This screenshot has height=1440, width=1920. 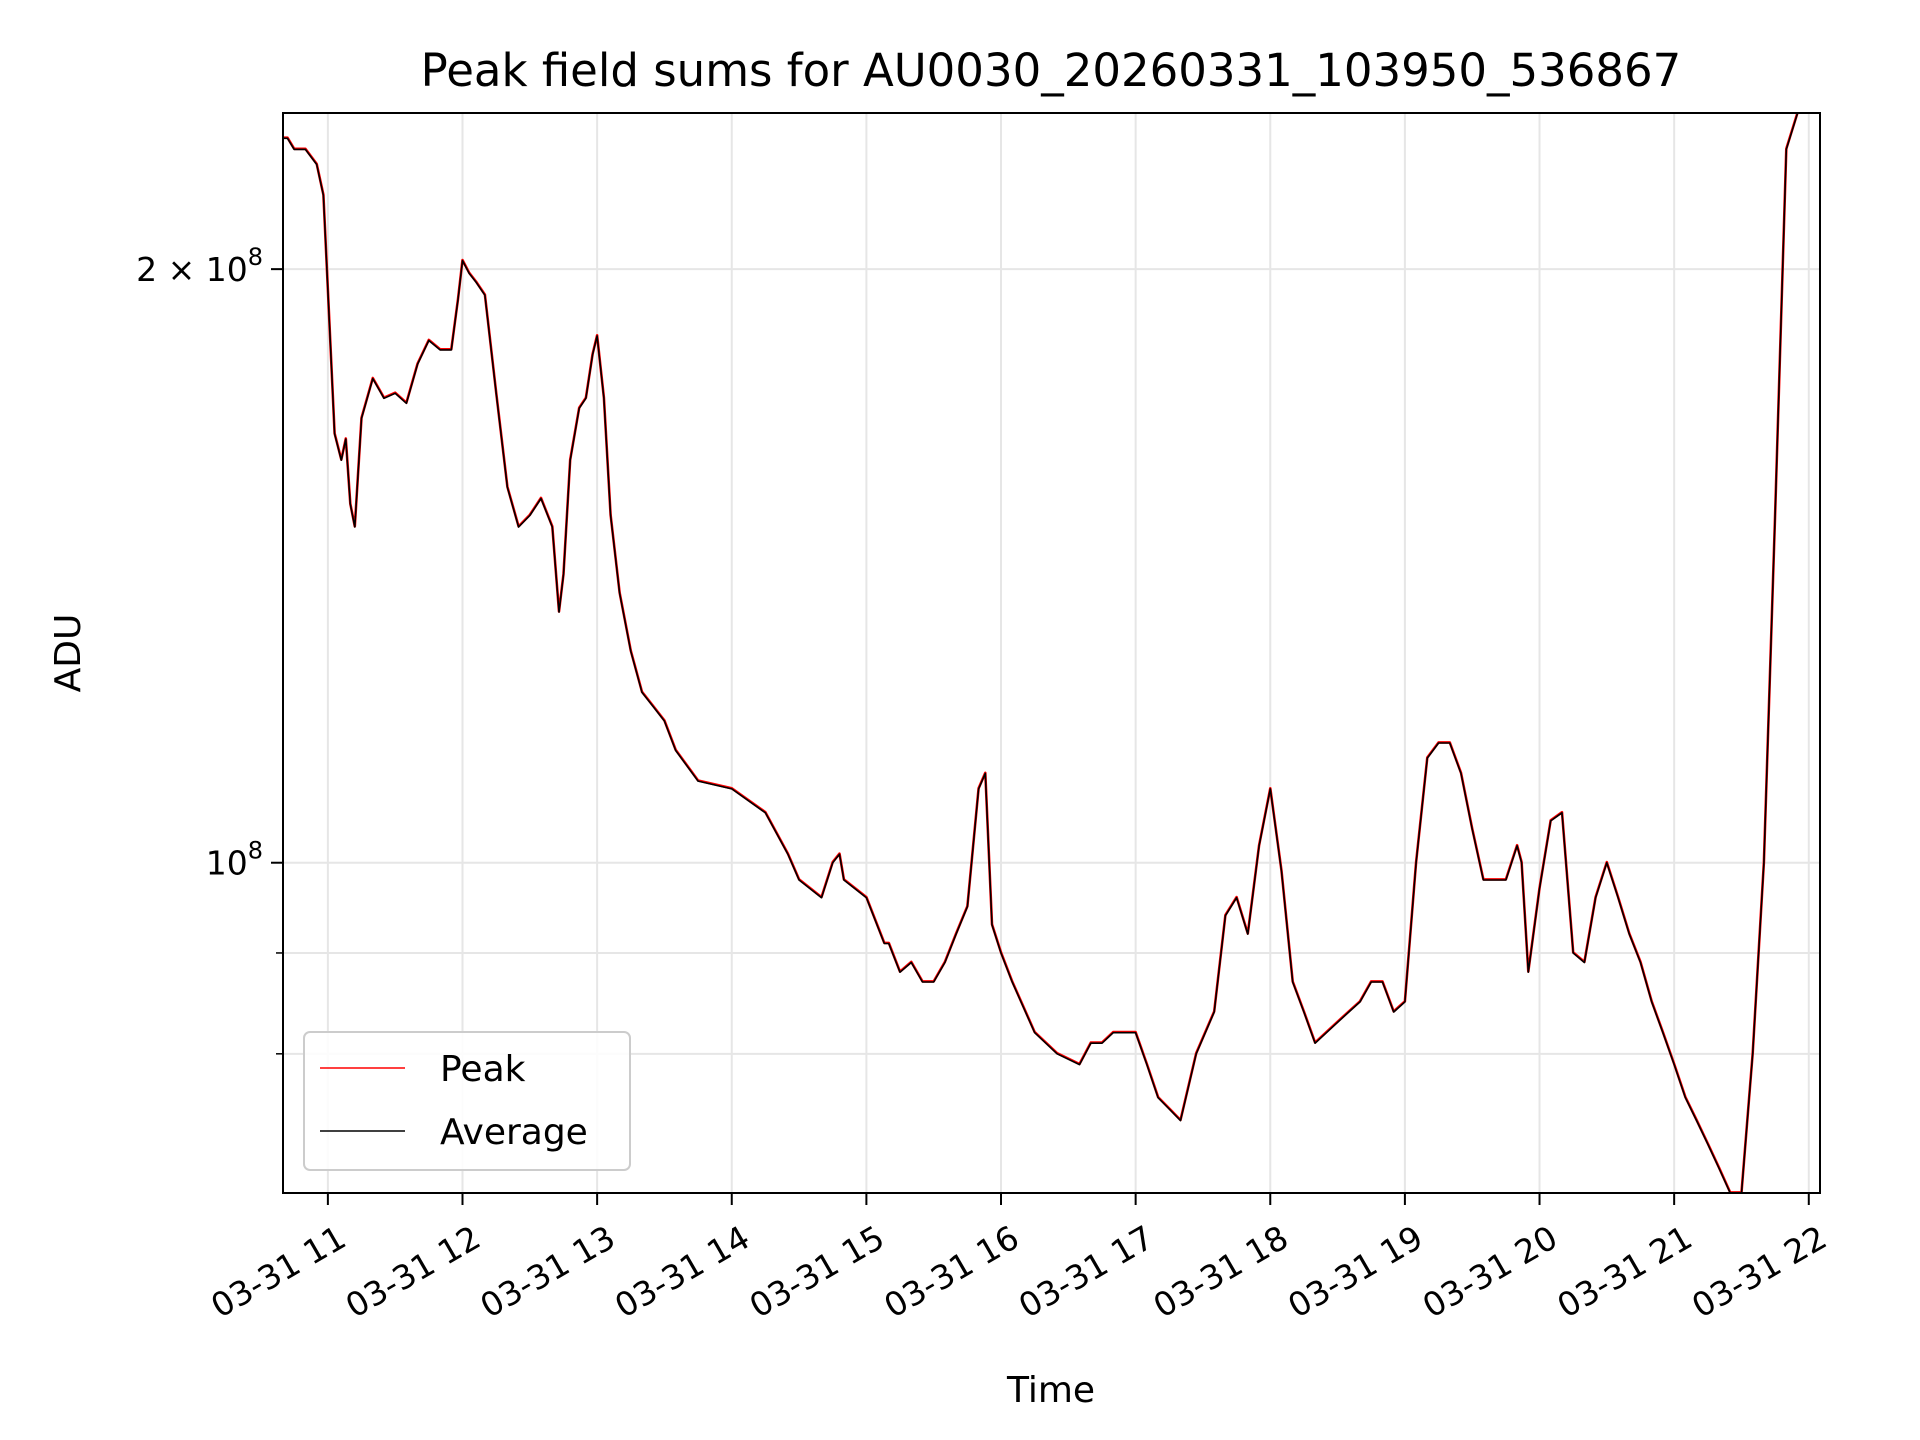 What do you see at coordinates (1050, 1390) in the screenshot?
I see `x-axis-label: Time` at bounding box center [1050, 1390].